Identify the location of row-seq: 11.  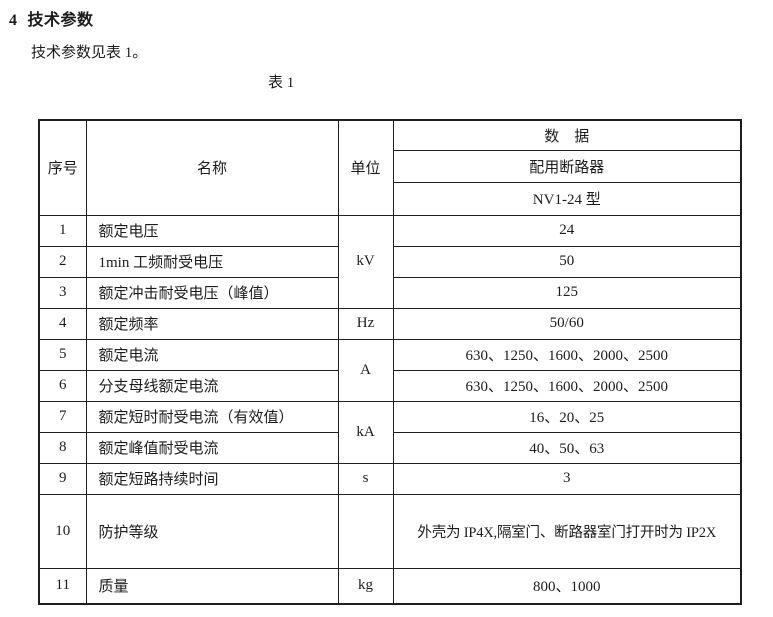
(62, 586).